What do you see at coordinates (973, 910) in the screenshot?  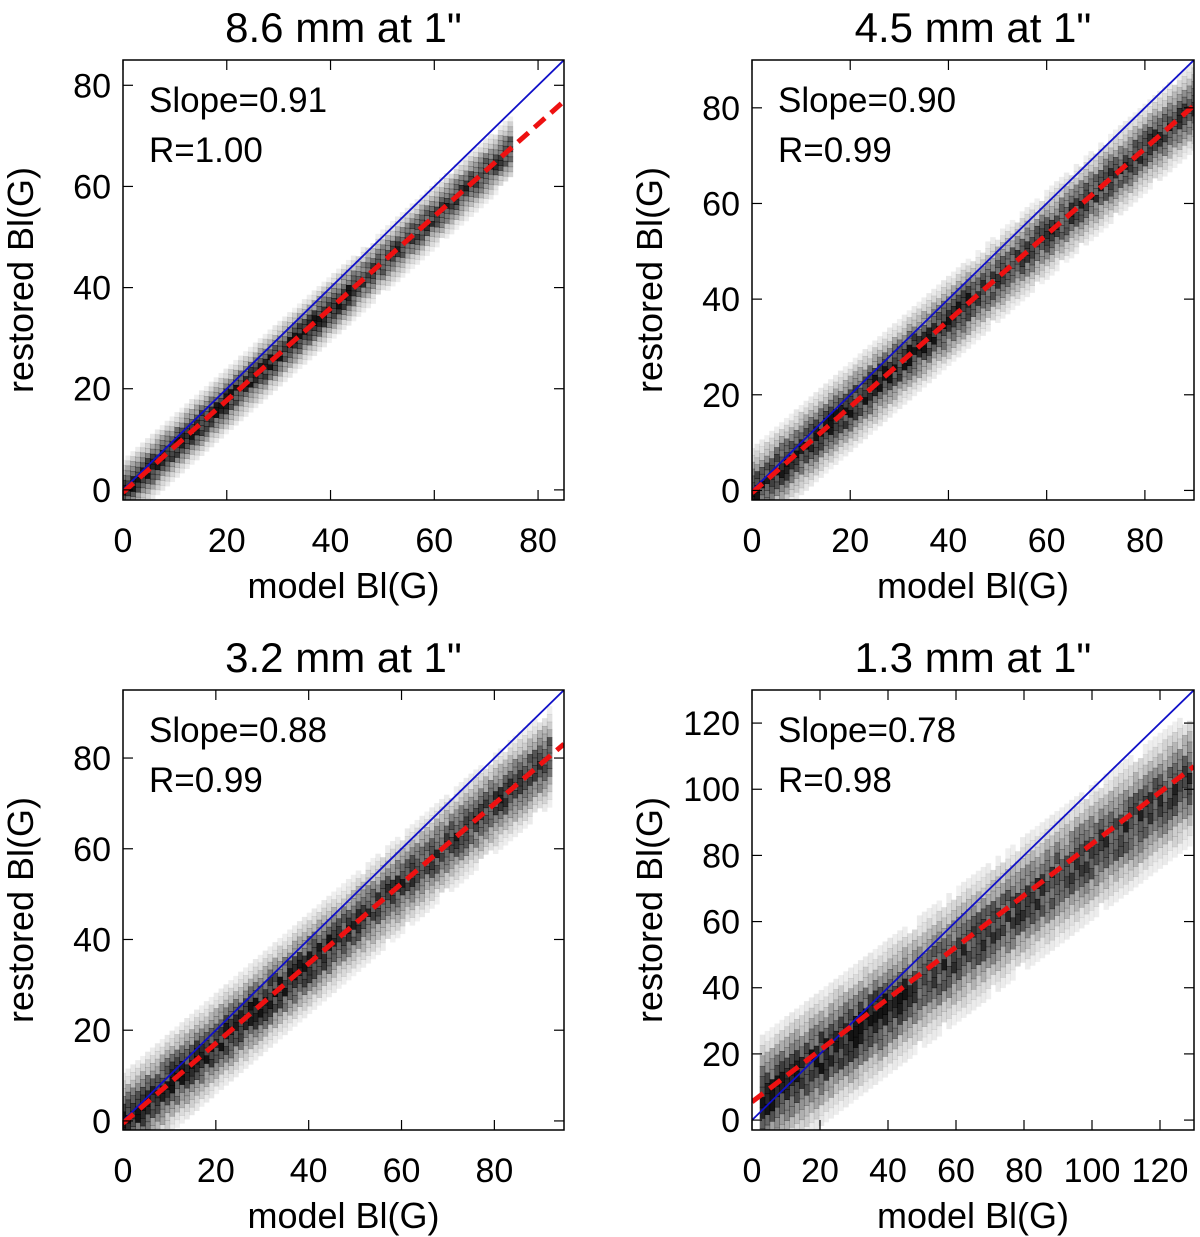 I see `plot-area` at bounding box center [973, 910].